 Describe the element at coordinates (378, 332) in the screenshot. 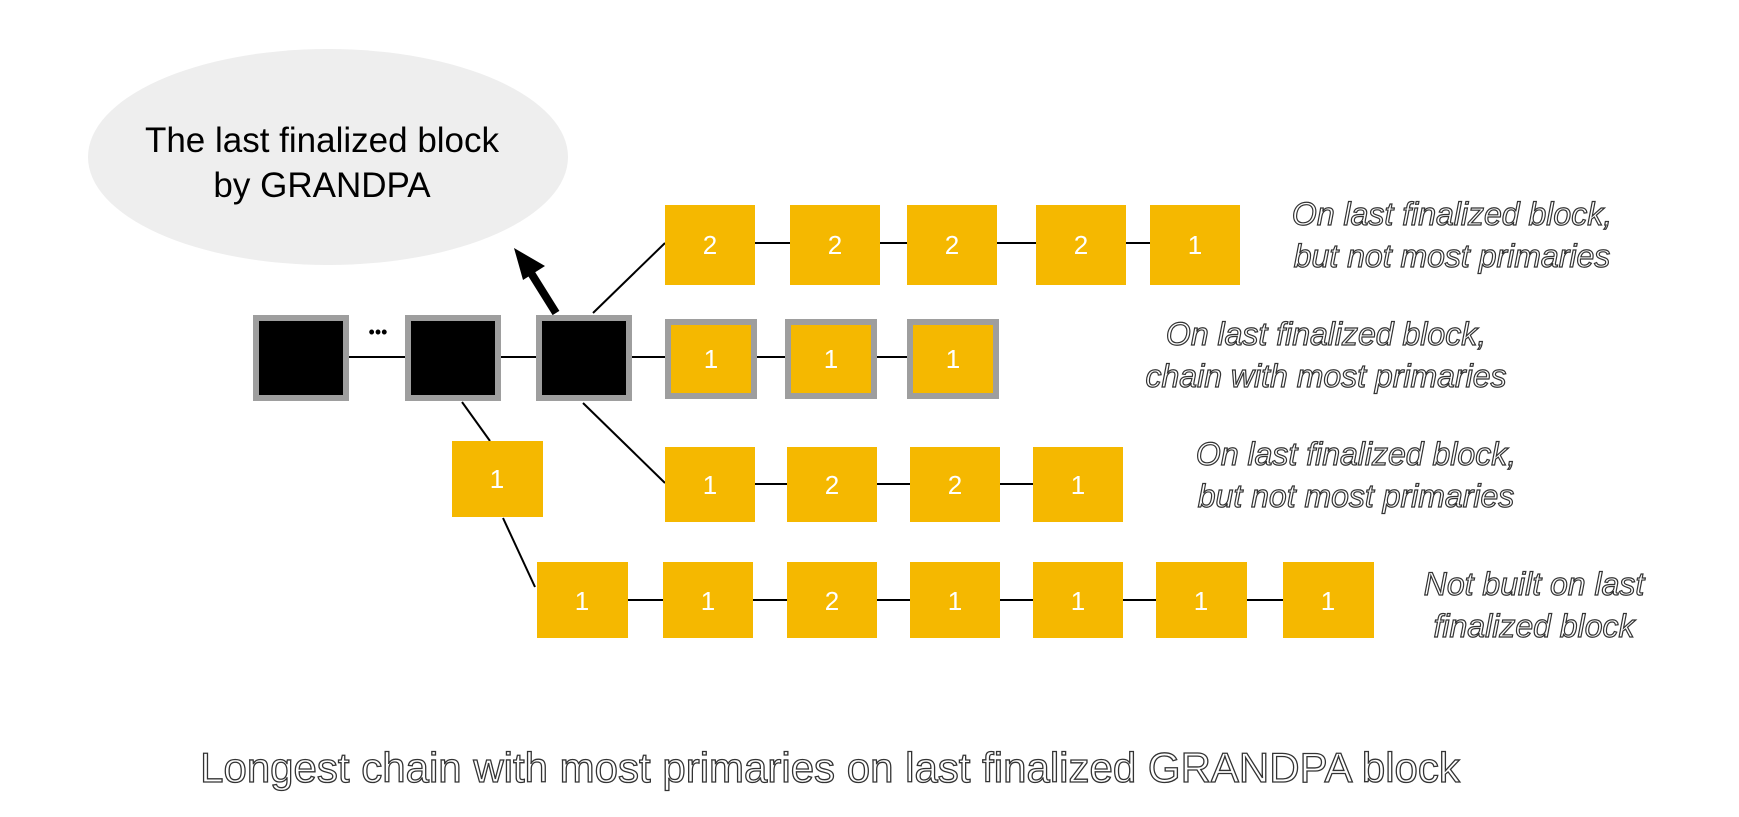

I see `ellipsis: •••` at that location.